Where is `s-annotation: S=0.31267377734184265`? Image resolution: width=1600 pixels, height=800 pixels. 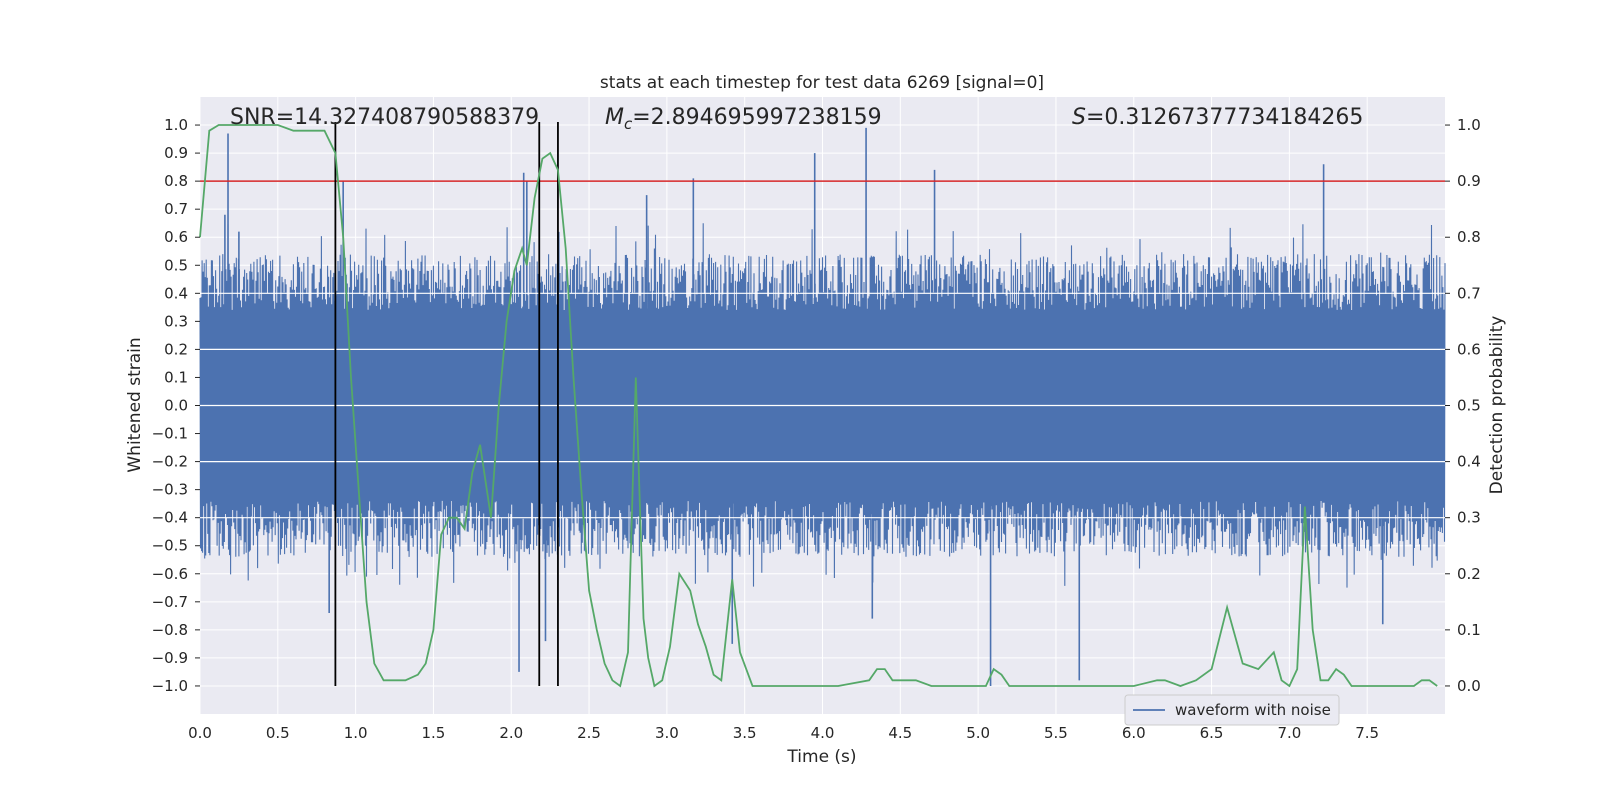
s-annotation: S=0.31267377734184265 is located at coordinates (1217, 117).